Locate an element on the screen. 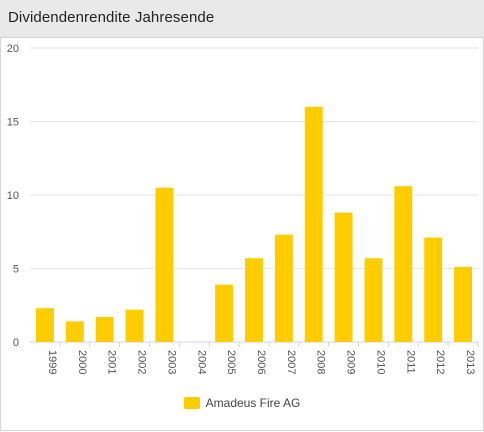 The image size is (484, 432). x-tick-label: 2012 is located at coordinates (440, 362).